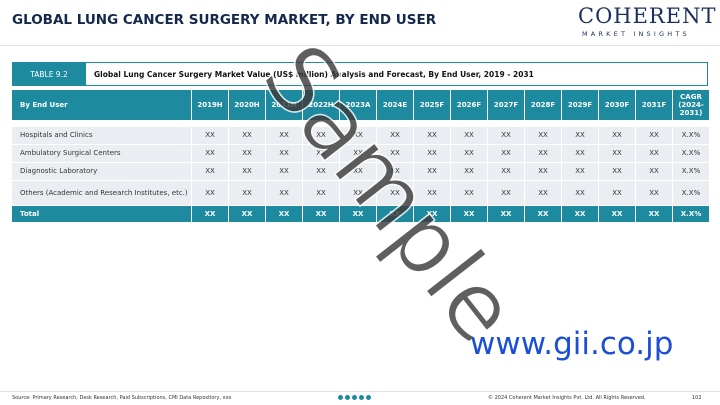 The image size is (720, 405). What do you see at coordinates (636, 34) in the screenshot?
I see `logo-tagline: MARKET INSIGHTS` at bounding box center [636, 34].